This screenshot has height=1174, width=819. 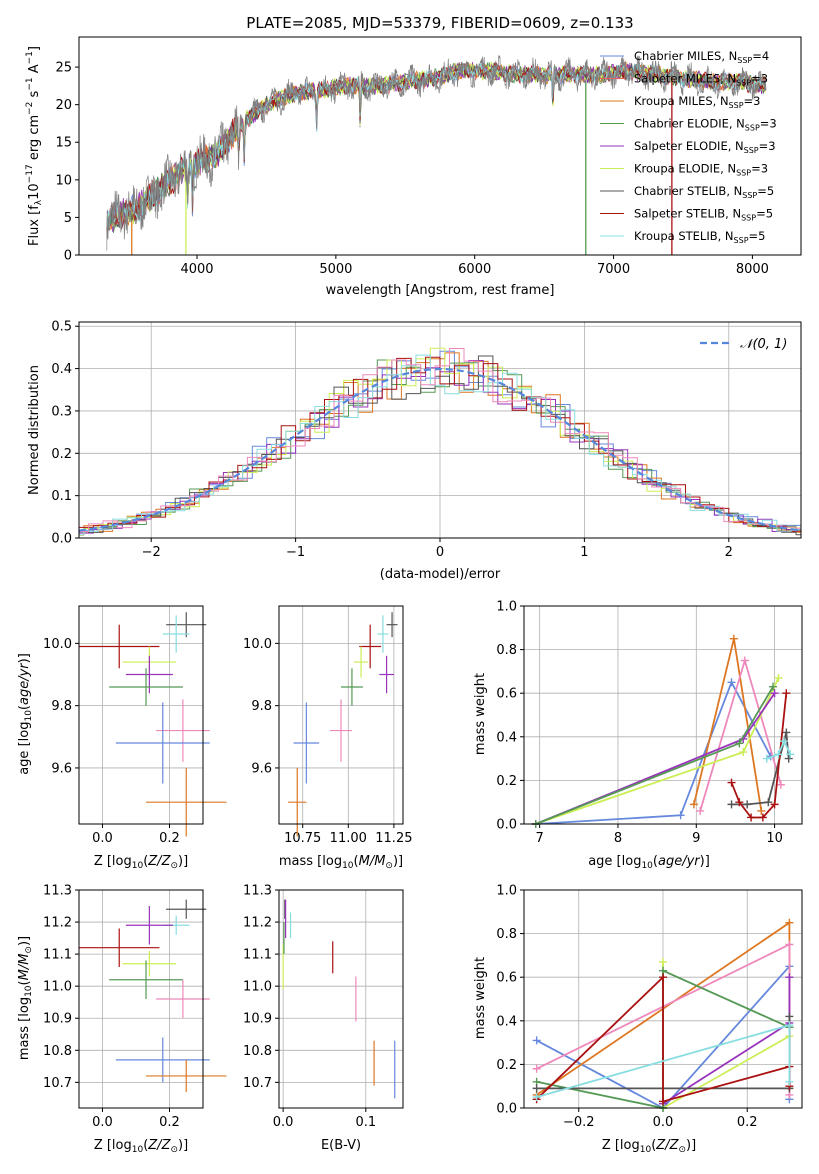 I want to click on legend-label-eq: =4, so click(x=760, y=56).